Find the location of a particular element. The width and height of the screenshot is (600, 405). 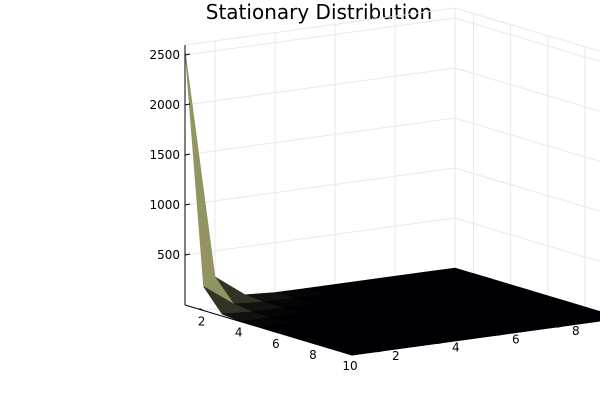

x-tick-label: 6 is located at coordinates (276, 344).